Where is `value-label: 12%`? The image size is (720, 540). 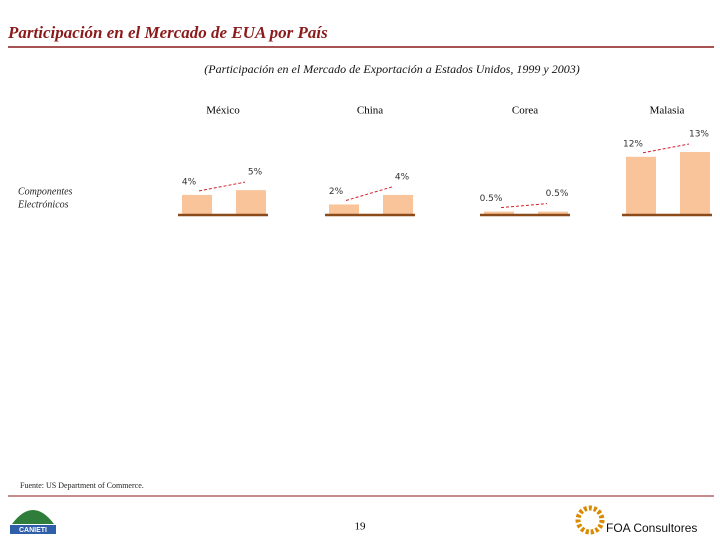
value-label: 12% is located at coordinates (633, 144).